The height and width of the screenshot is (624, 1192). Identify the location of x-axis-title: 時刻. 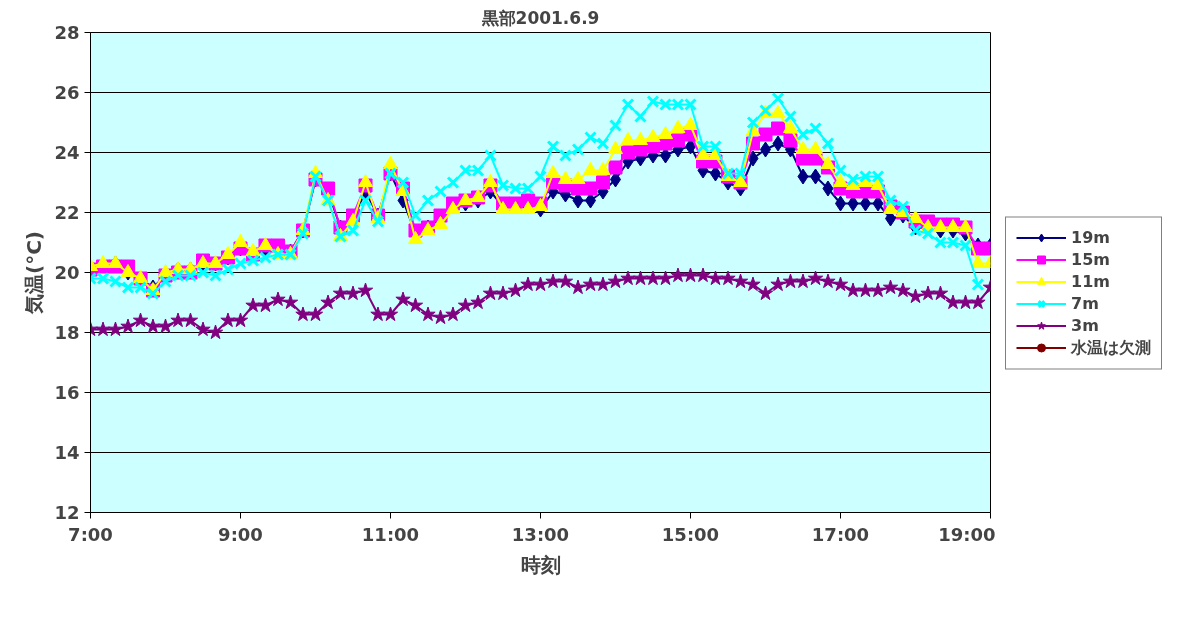
(540, 564).